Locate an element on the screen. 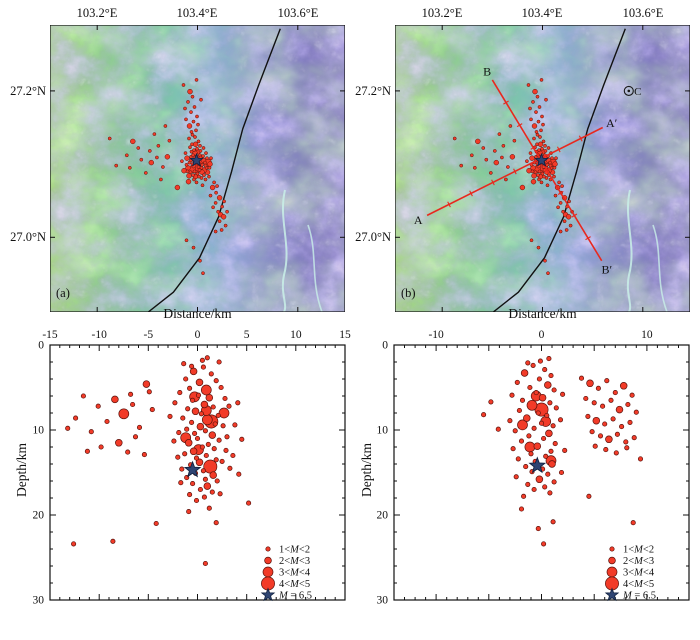 Image resolution: width=700 pixels, height=640 pixels. section-label-end: B′ is located at coordinates (607, 269).